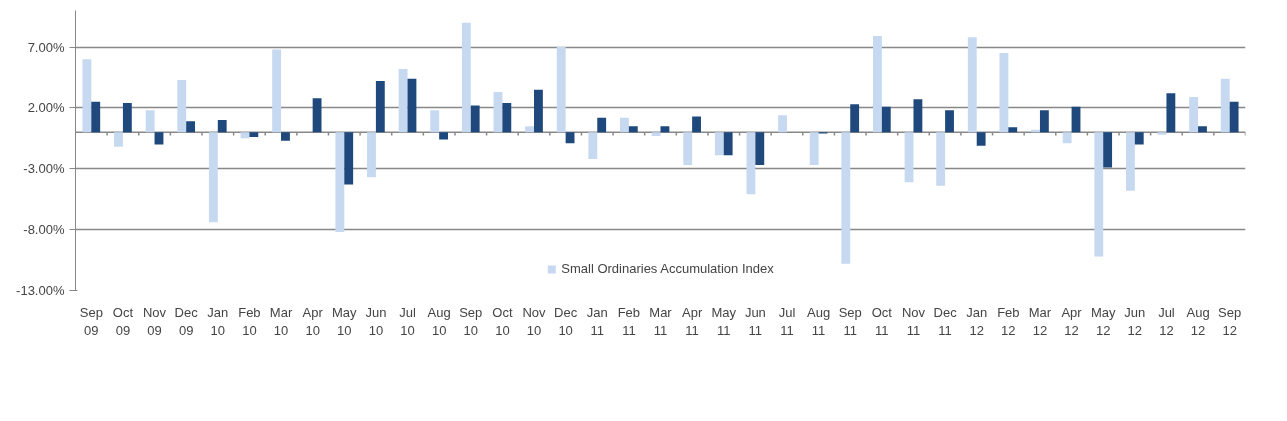 The image size is (1287, 421). I want to click on x-tick-label: Aug 12, so click(1198, 321).